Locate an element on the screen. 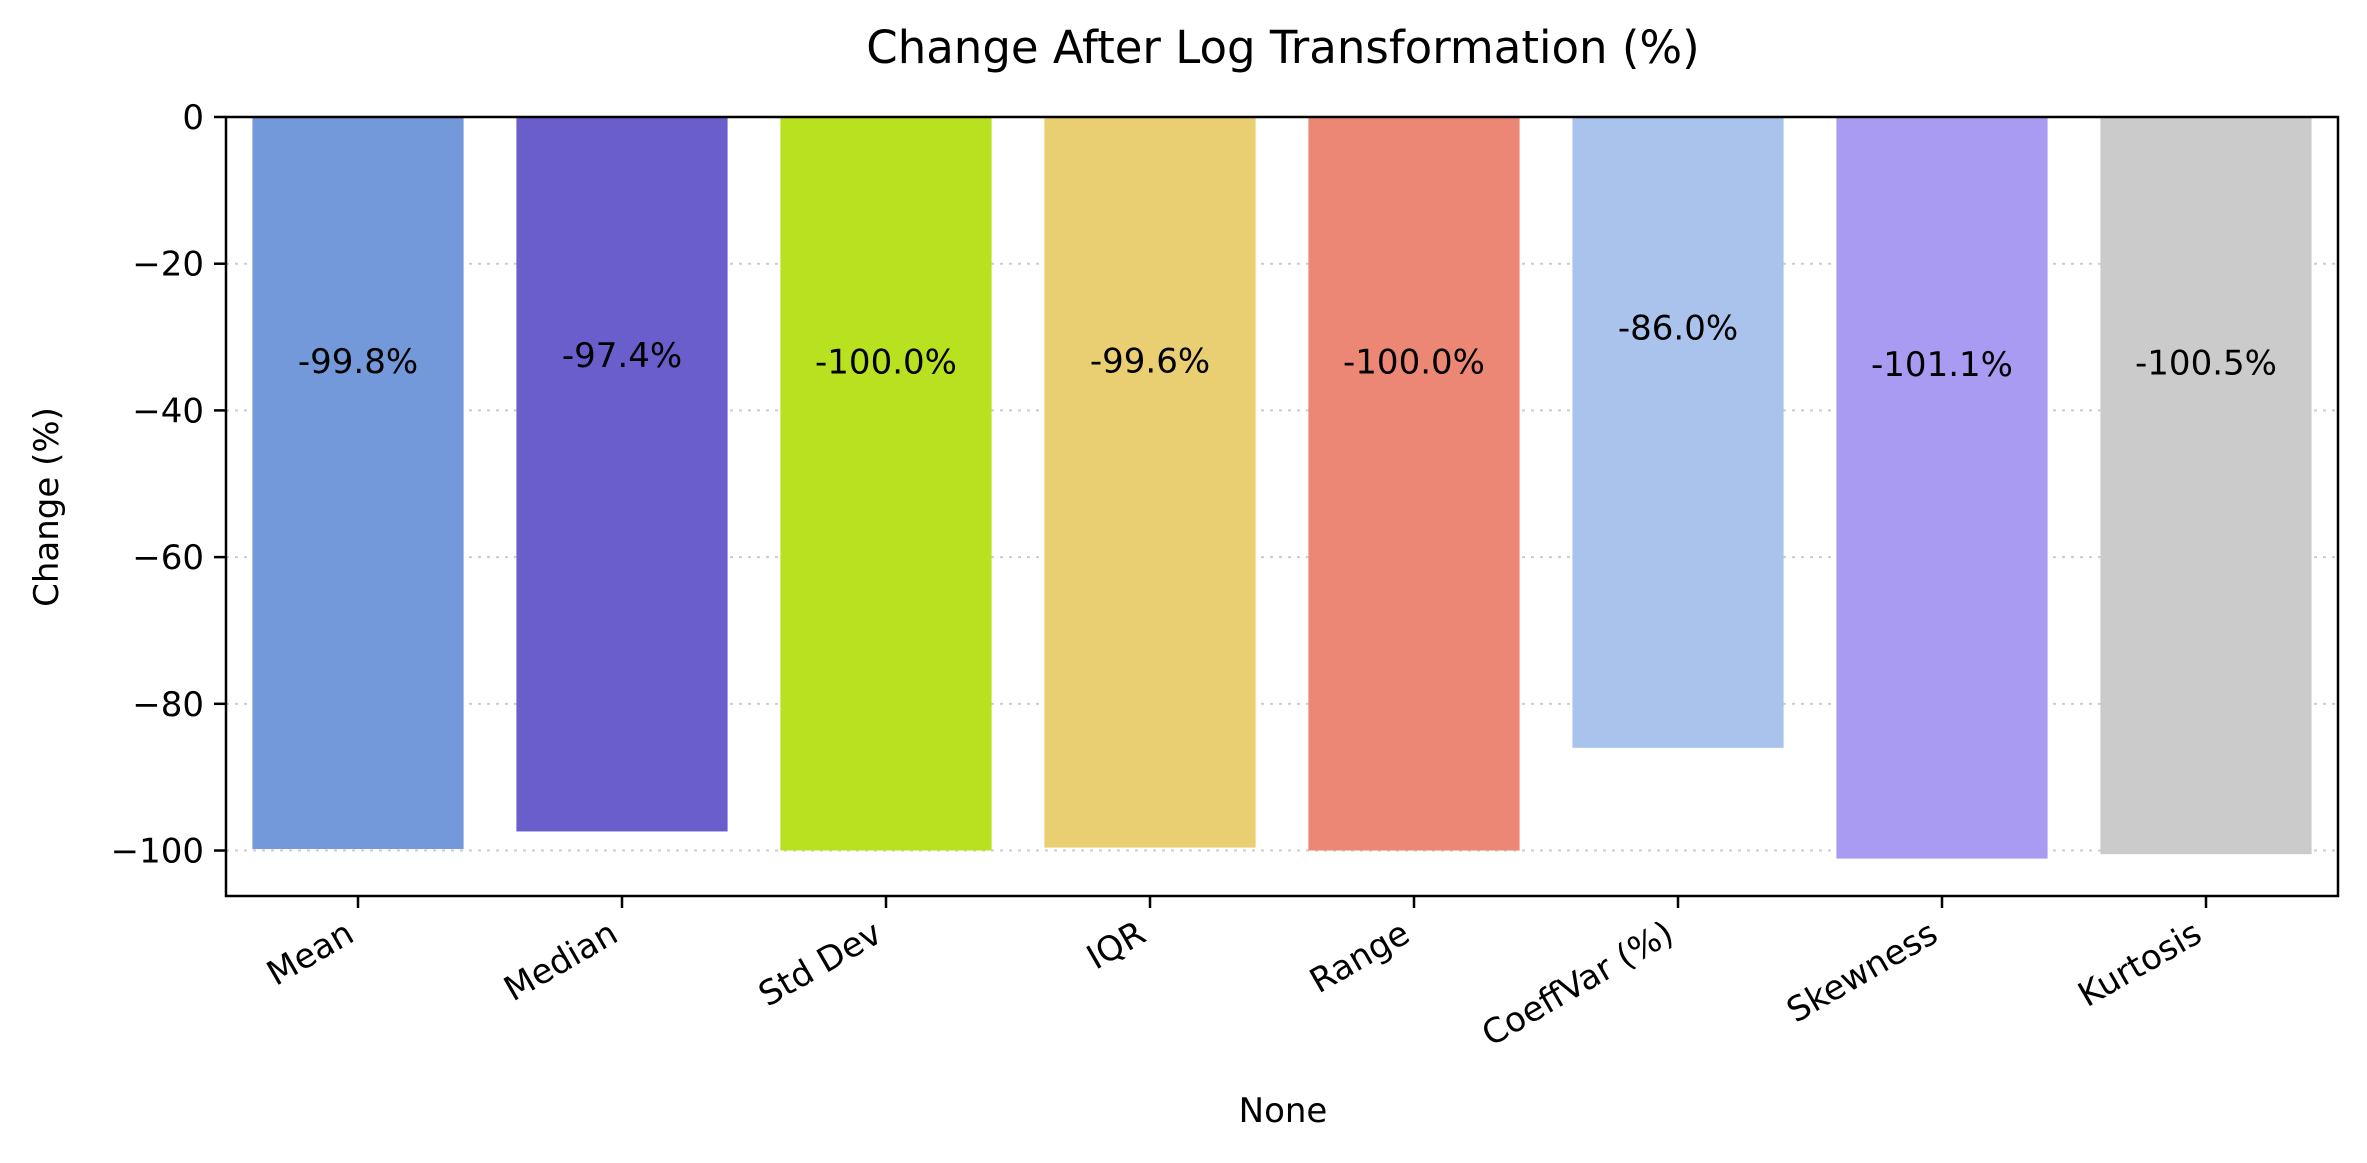 The width and height of the screenshot is (2367, 1163). y-tick-label: −40 is located at coordinates (168, 411).